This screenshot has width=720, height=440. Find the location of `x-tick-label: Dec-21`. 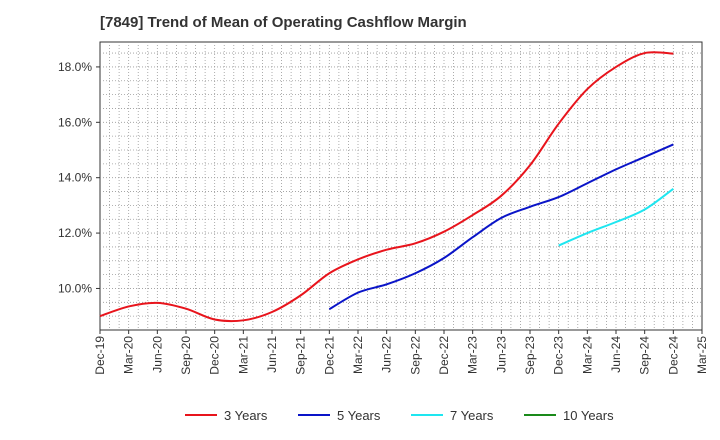

x-tick-label: Dec-21 is located at coordinates (329, 355).